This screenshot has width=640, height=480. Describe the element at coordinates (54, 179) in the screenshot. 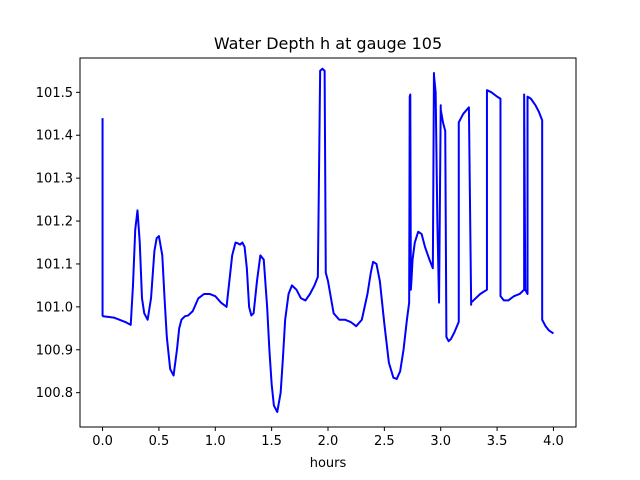

I see `y-tick-label: 101.3` at that location.